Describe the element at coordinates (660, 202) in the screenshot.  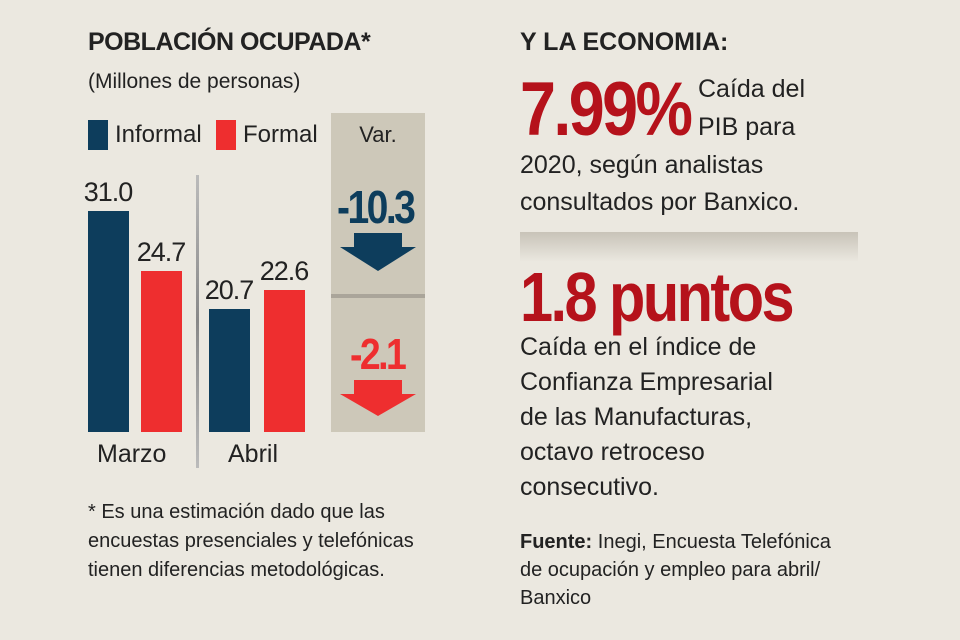
I see `stat-gdp-text: consultados por Banxico.` at that location.